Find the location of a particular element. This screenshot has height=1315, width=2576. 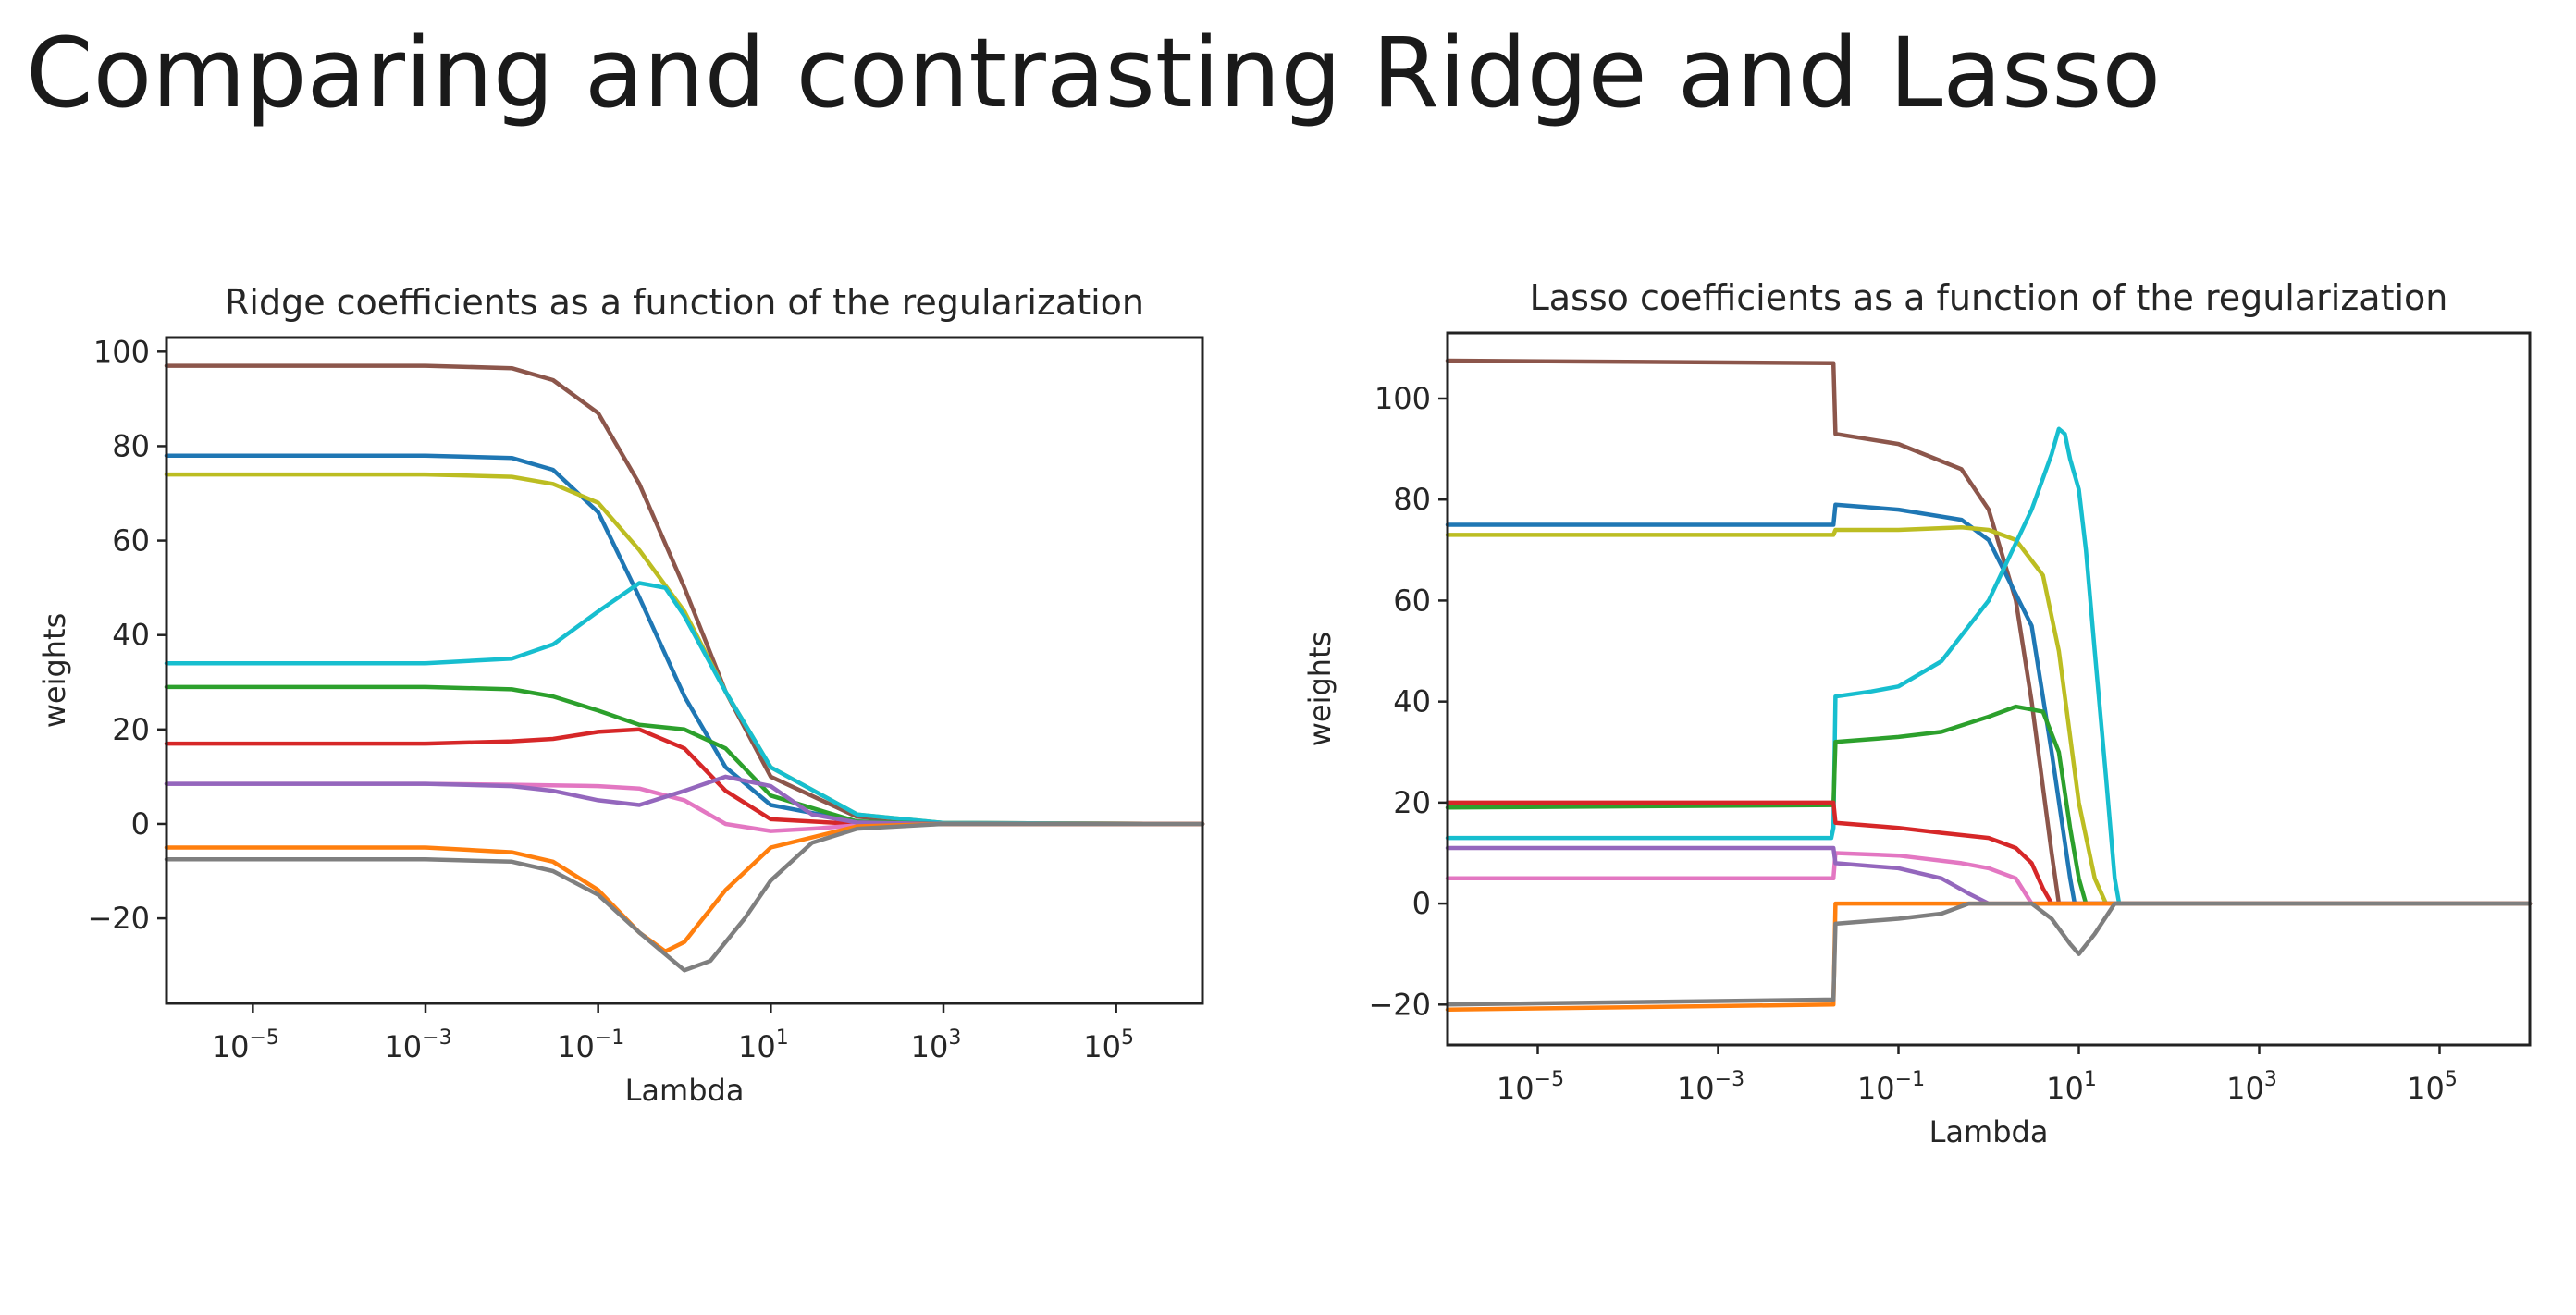

ridge-x-axis-label: Lambda is located at coordinates (685, 1090).